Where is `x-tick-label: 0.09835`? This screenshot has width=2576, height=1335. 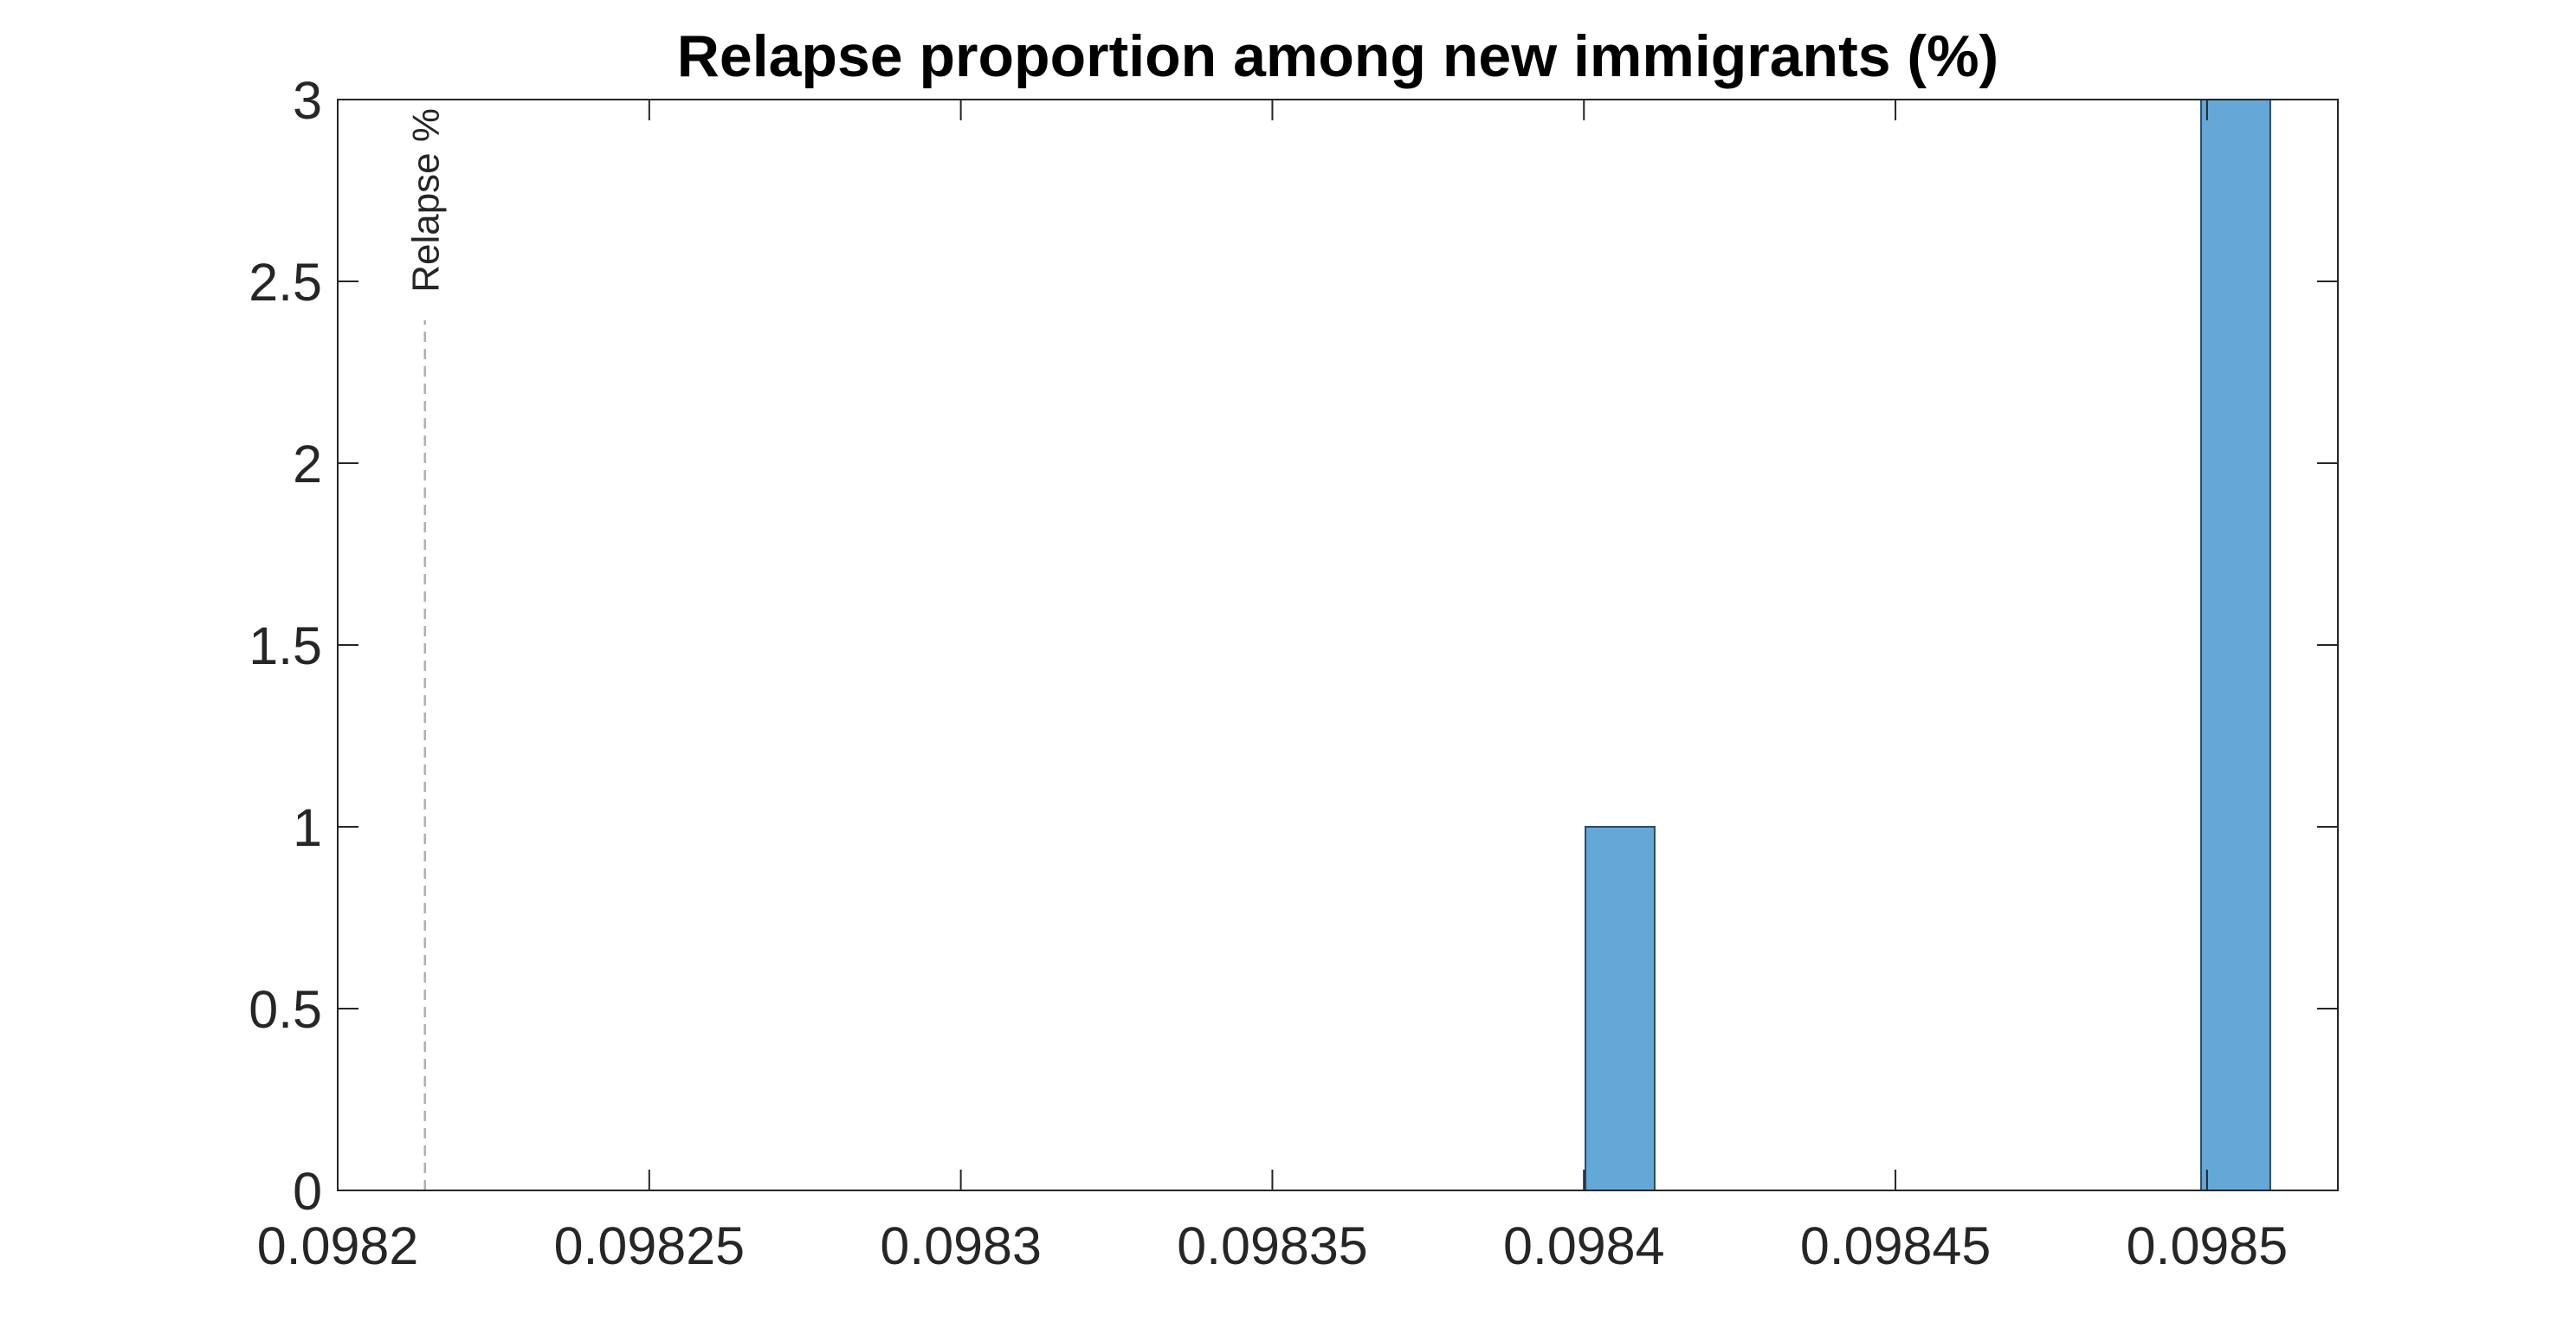
x-tick-label: 0.09835 is located at coordinates (1272, 1245).